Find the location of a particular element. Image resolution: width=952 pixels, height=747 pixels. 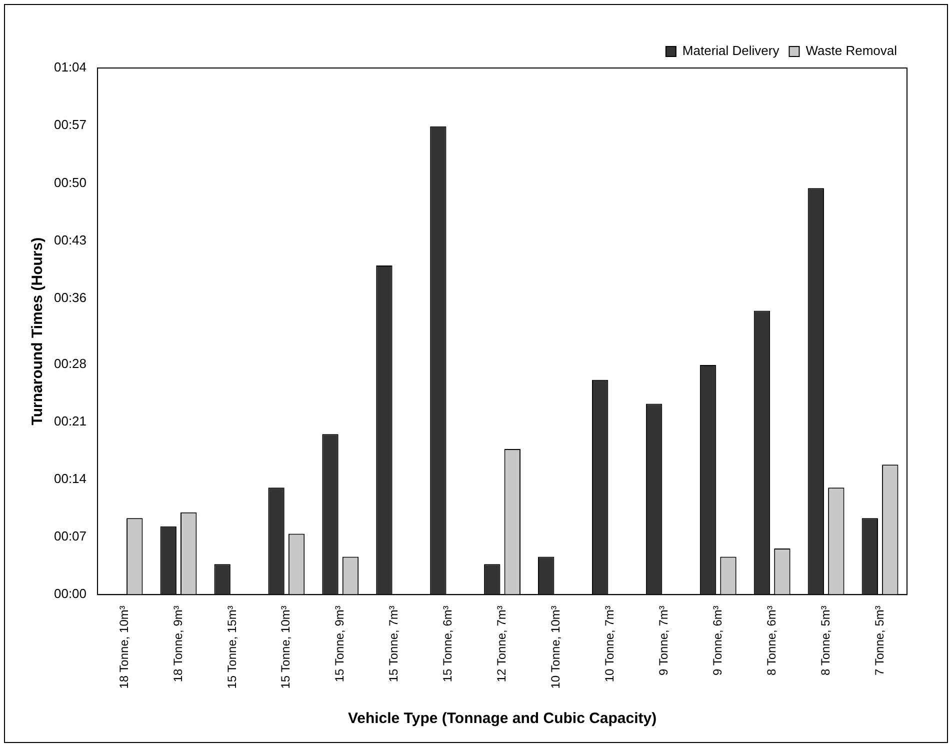

y-axis-title: Turnaround Times (Hours) is located at coordinates (37, 331).